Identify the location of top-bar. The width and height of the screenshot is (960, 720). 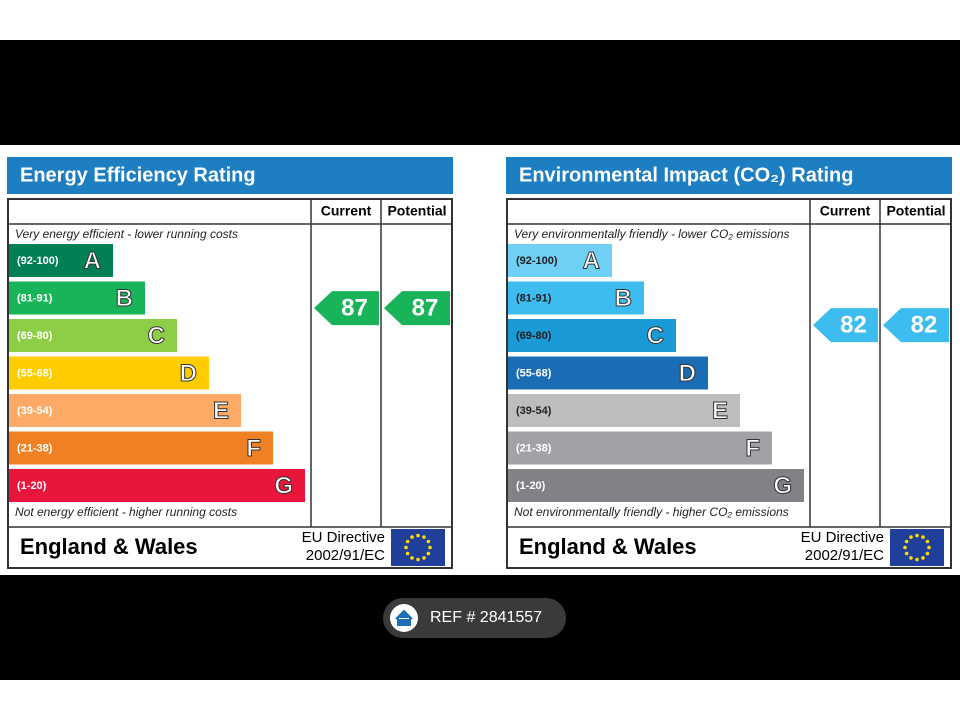
(480, 92).